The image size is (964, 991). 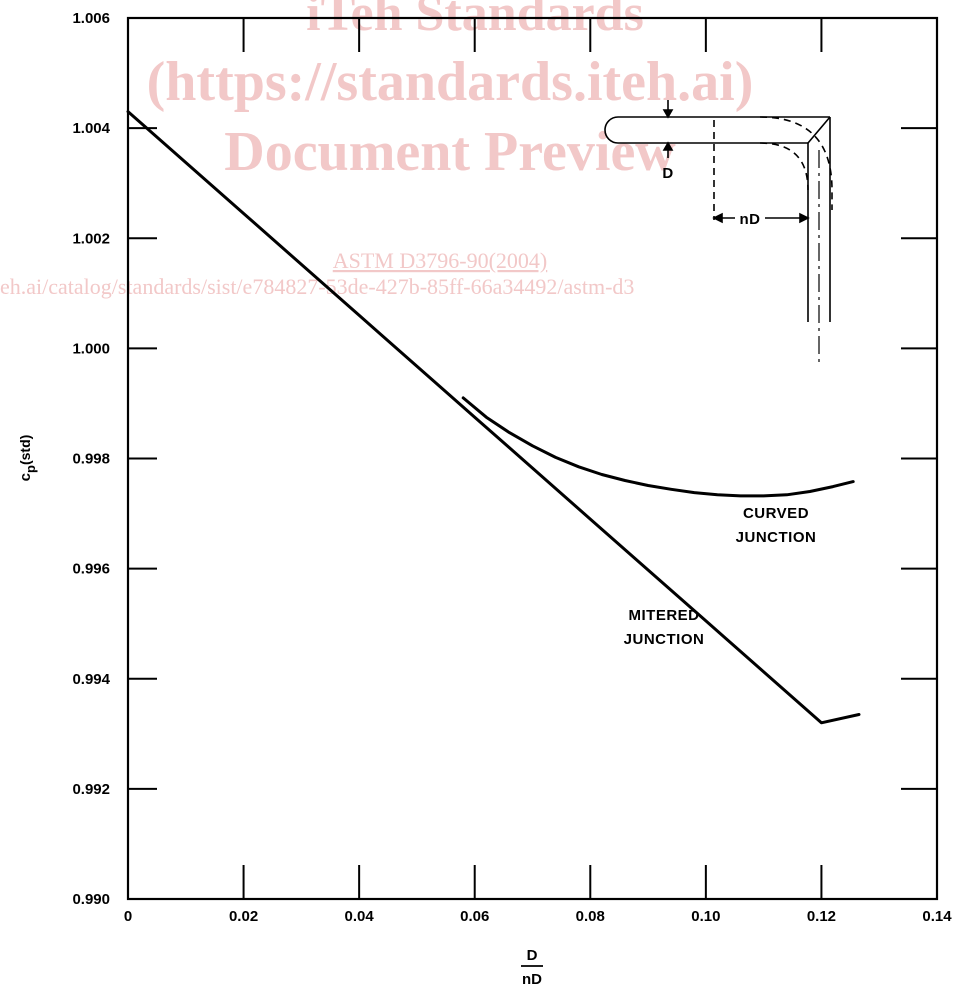 I want to click on inset-nd-label: nD, so click(x=750, y=219).